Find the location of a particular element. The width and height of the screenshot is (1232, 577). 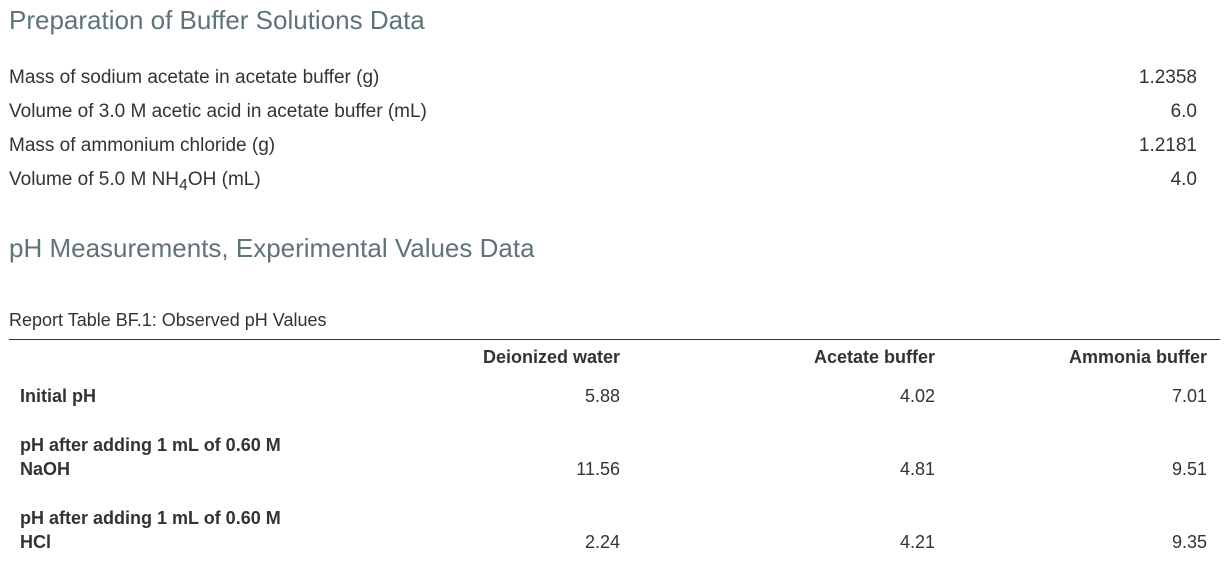

label-prefix: Volume of 5.0 M NH is located at coordinates (94, 179).